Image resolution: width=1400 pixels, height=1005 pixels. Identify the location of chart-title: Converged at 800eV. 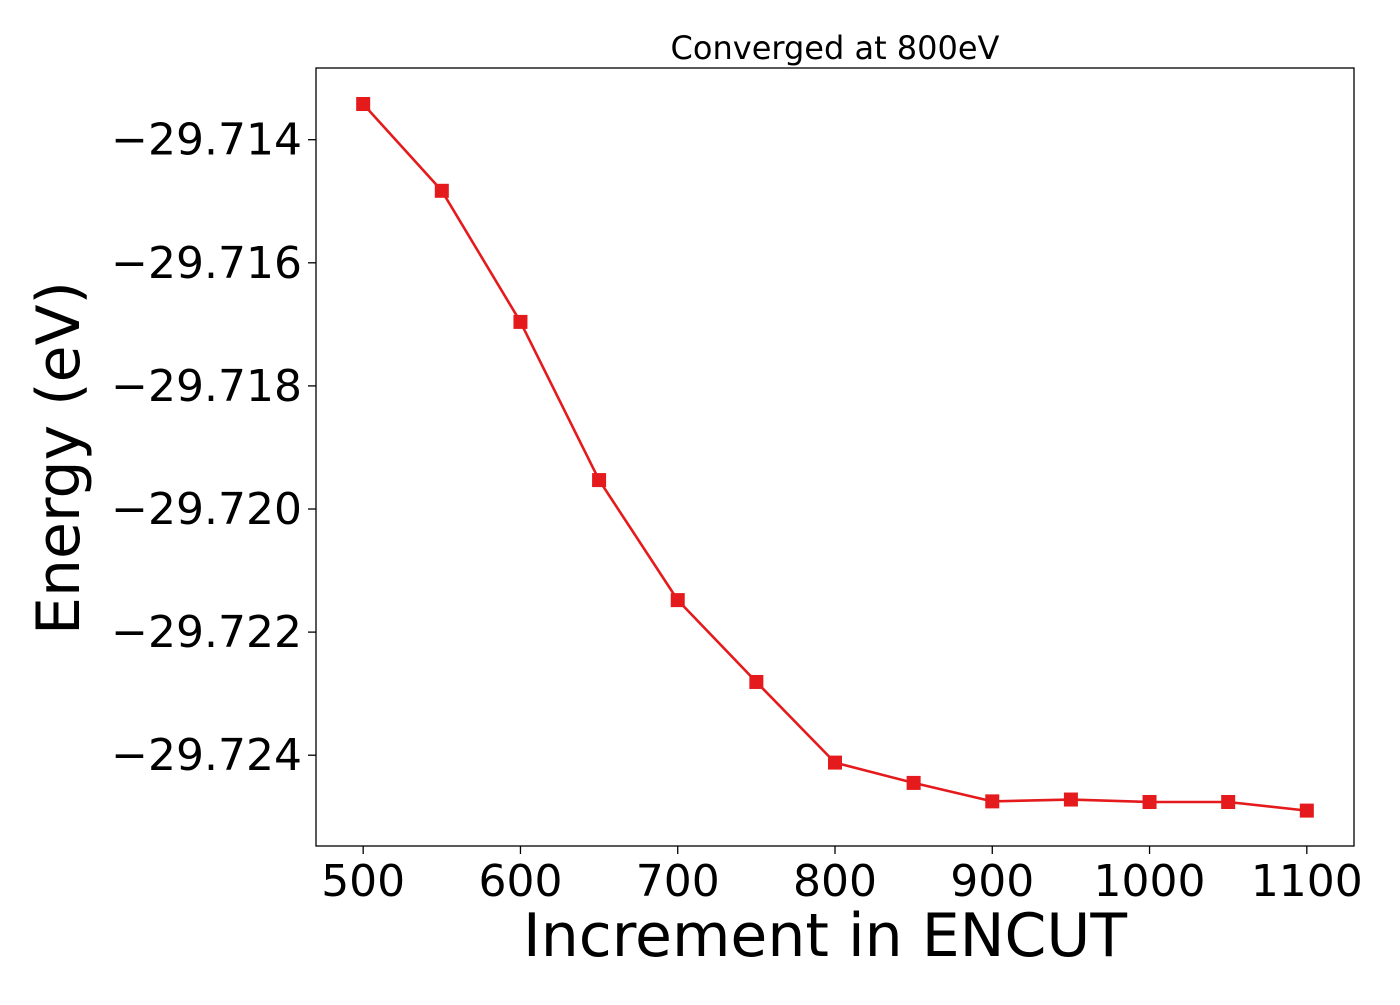
(835, 48).